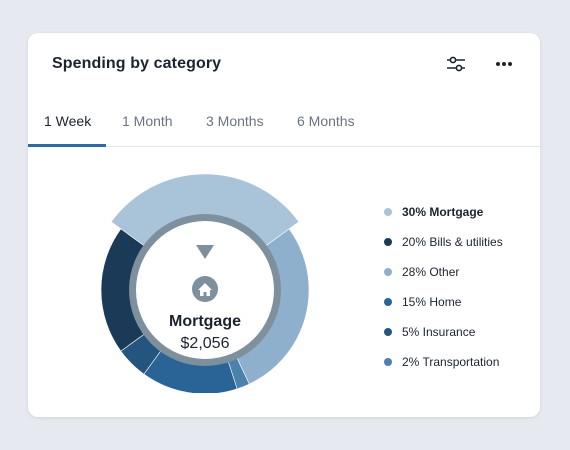  I want to click on center-amount: $2,056, so click(205, 343).